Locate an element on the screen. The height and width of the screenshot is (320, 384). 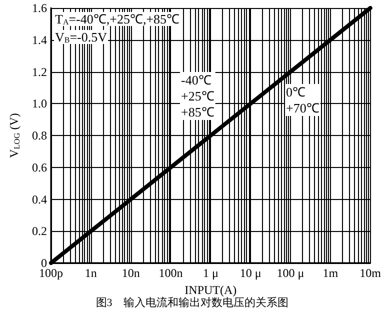
x-axis-title: INPUT(A) is located at coordinates (210, 289).